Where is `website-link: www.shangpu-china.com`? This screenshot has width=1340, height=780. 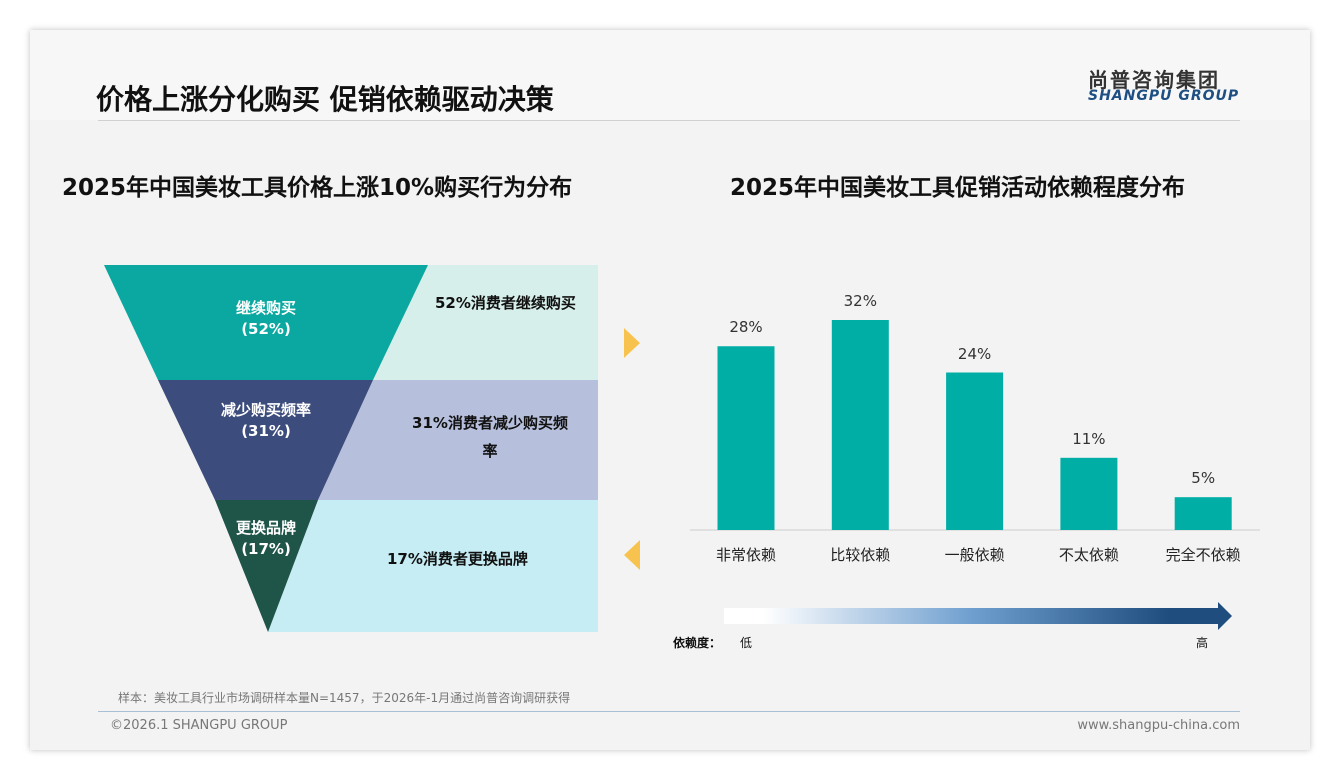 website-link: www.shangpu-china.com is located at coordinates (1158, 725).